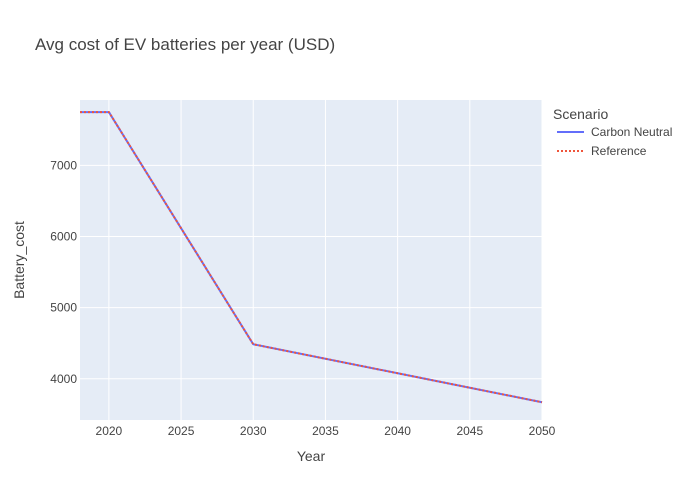 This screenshot has width=700, height=500. Describe the element at coordinates (397, 431) in the screenshot. I see `x-tick-label: 2040` at that location.